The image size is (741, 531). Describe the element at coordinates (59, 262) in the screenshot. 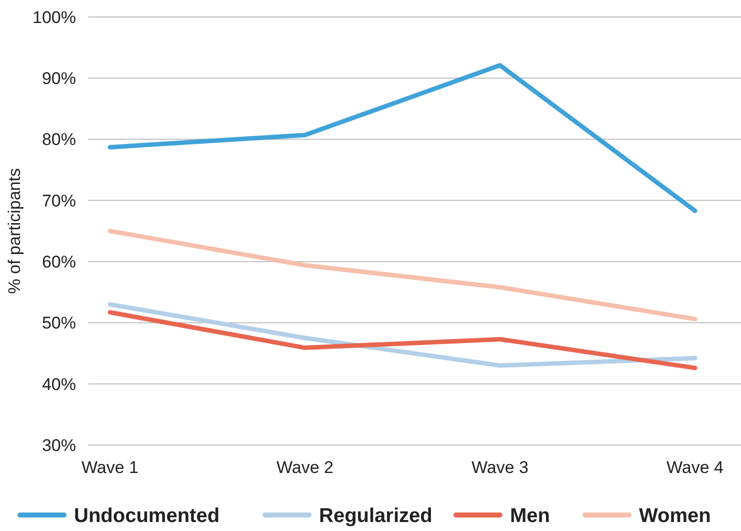

I see `y-tick-label: 60%` at that location.